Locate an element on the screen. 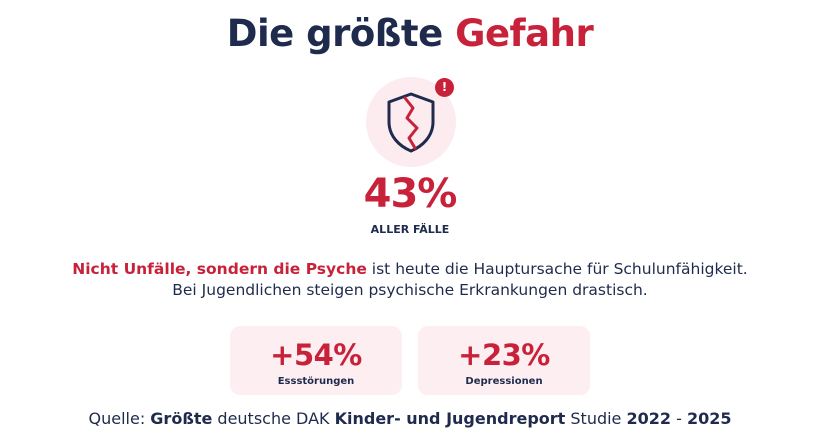 The height and width of the screenshot is (445, 820). alert-badge: ! is located at coordinates (444, 87).